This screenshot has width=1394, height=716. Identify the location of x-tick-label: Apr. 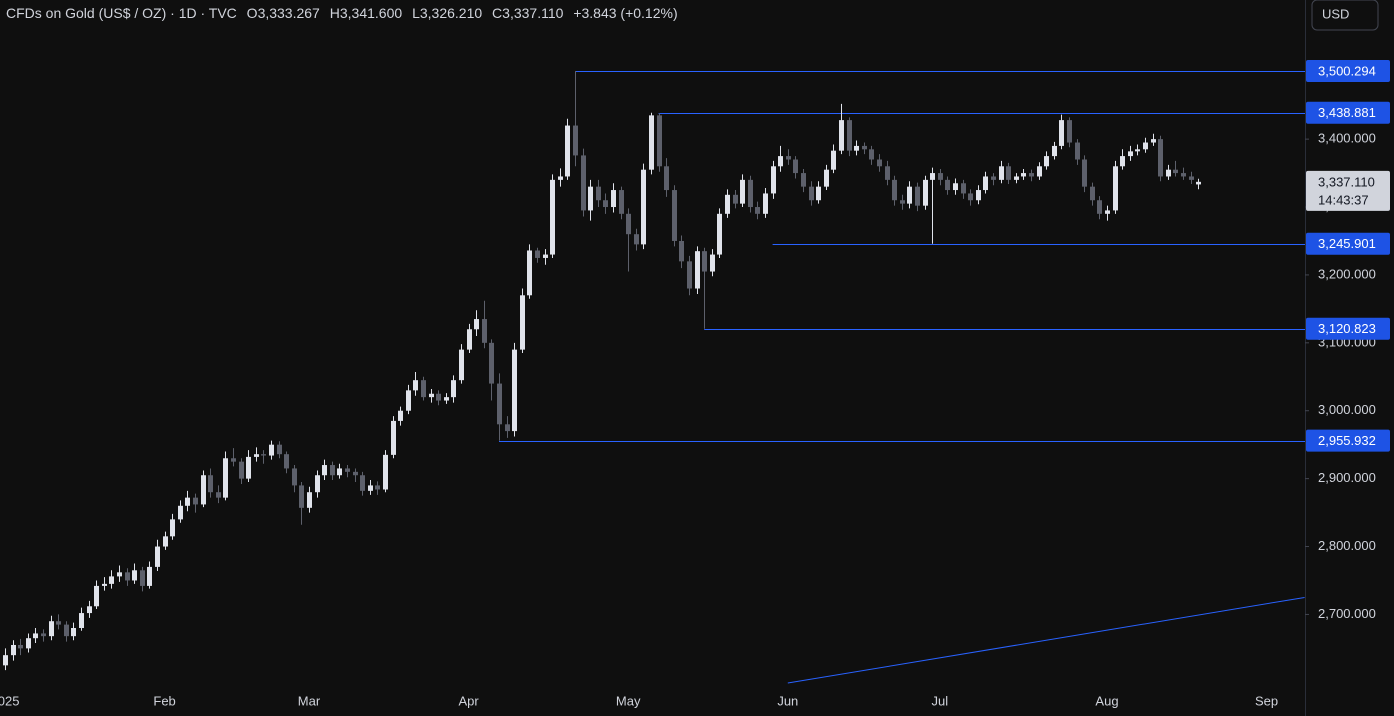
(468, 700).